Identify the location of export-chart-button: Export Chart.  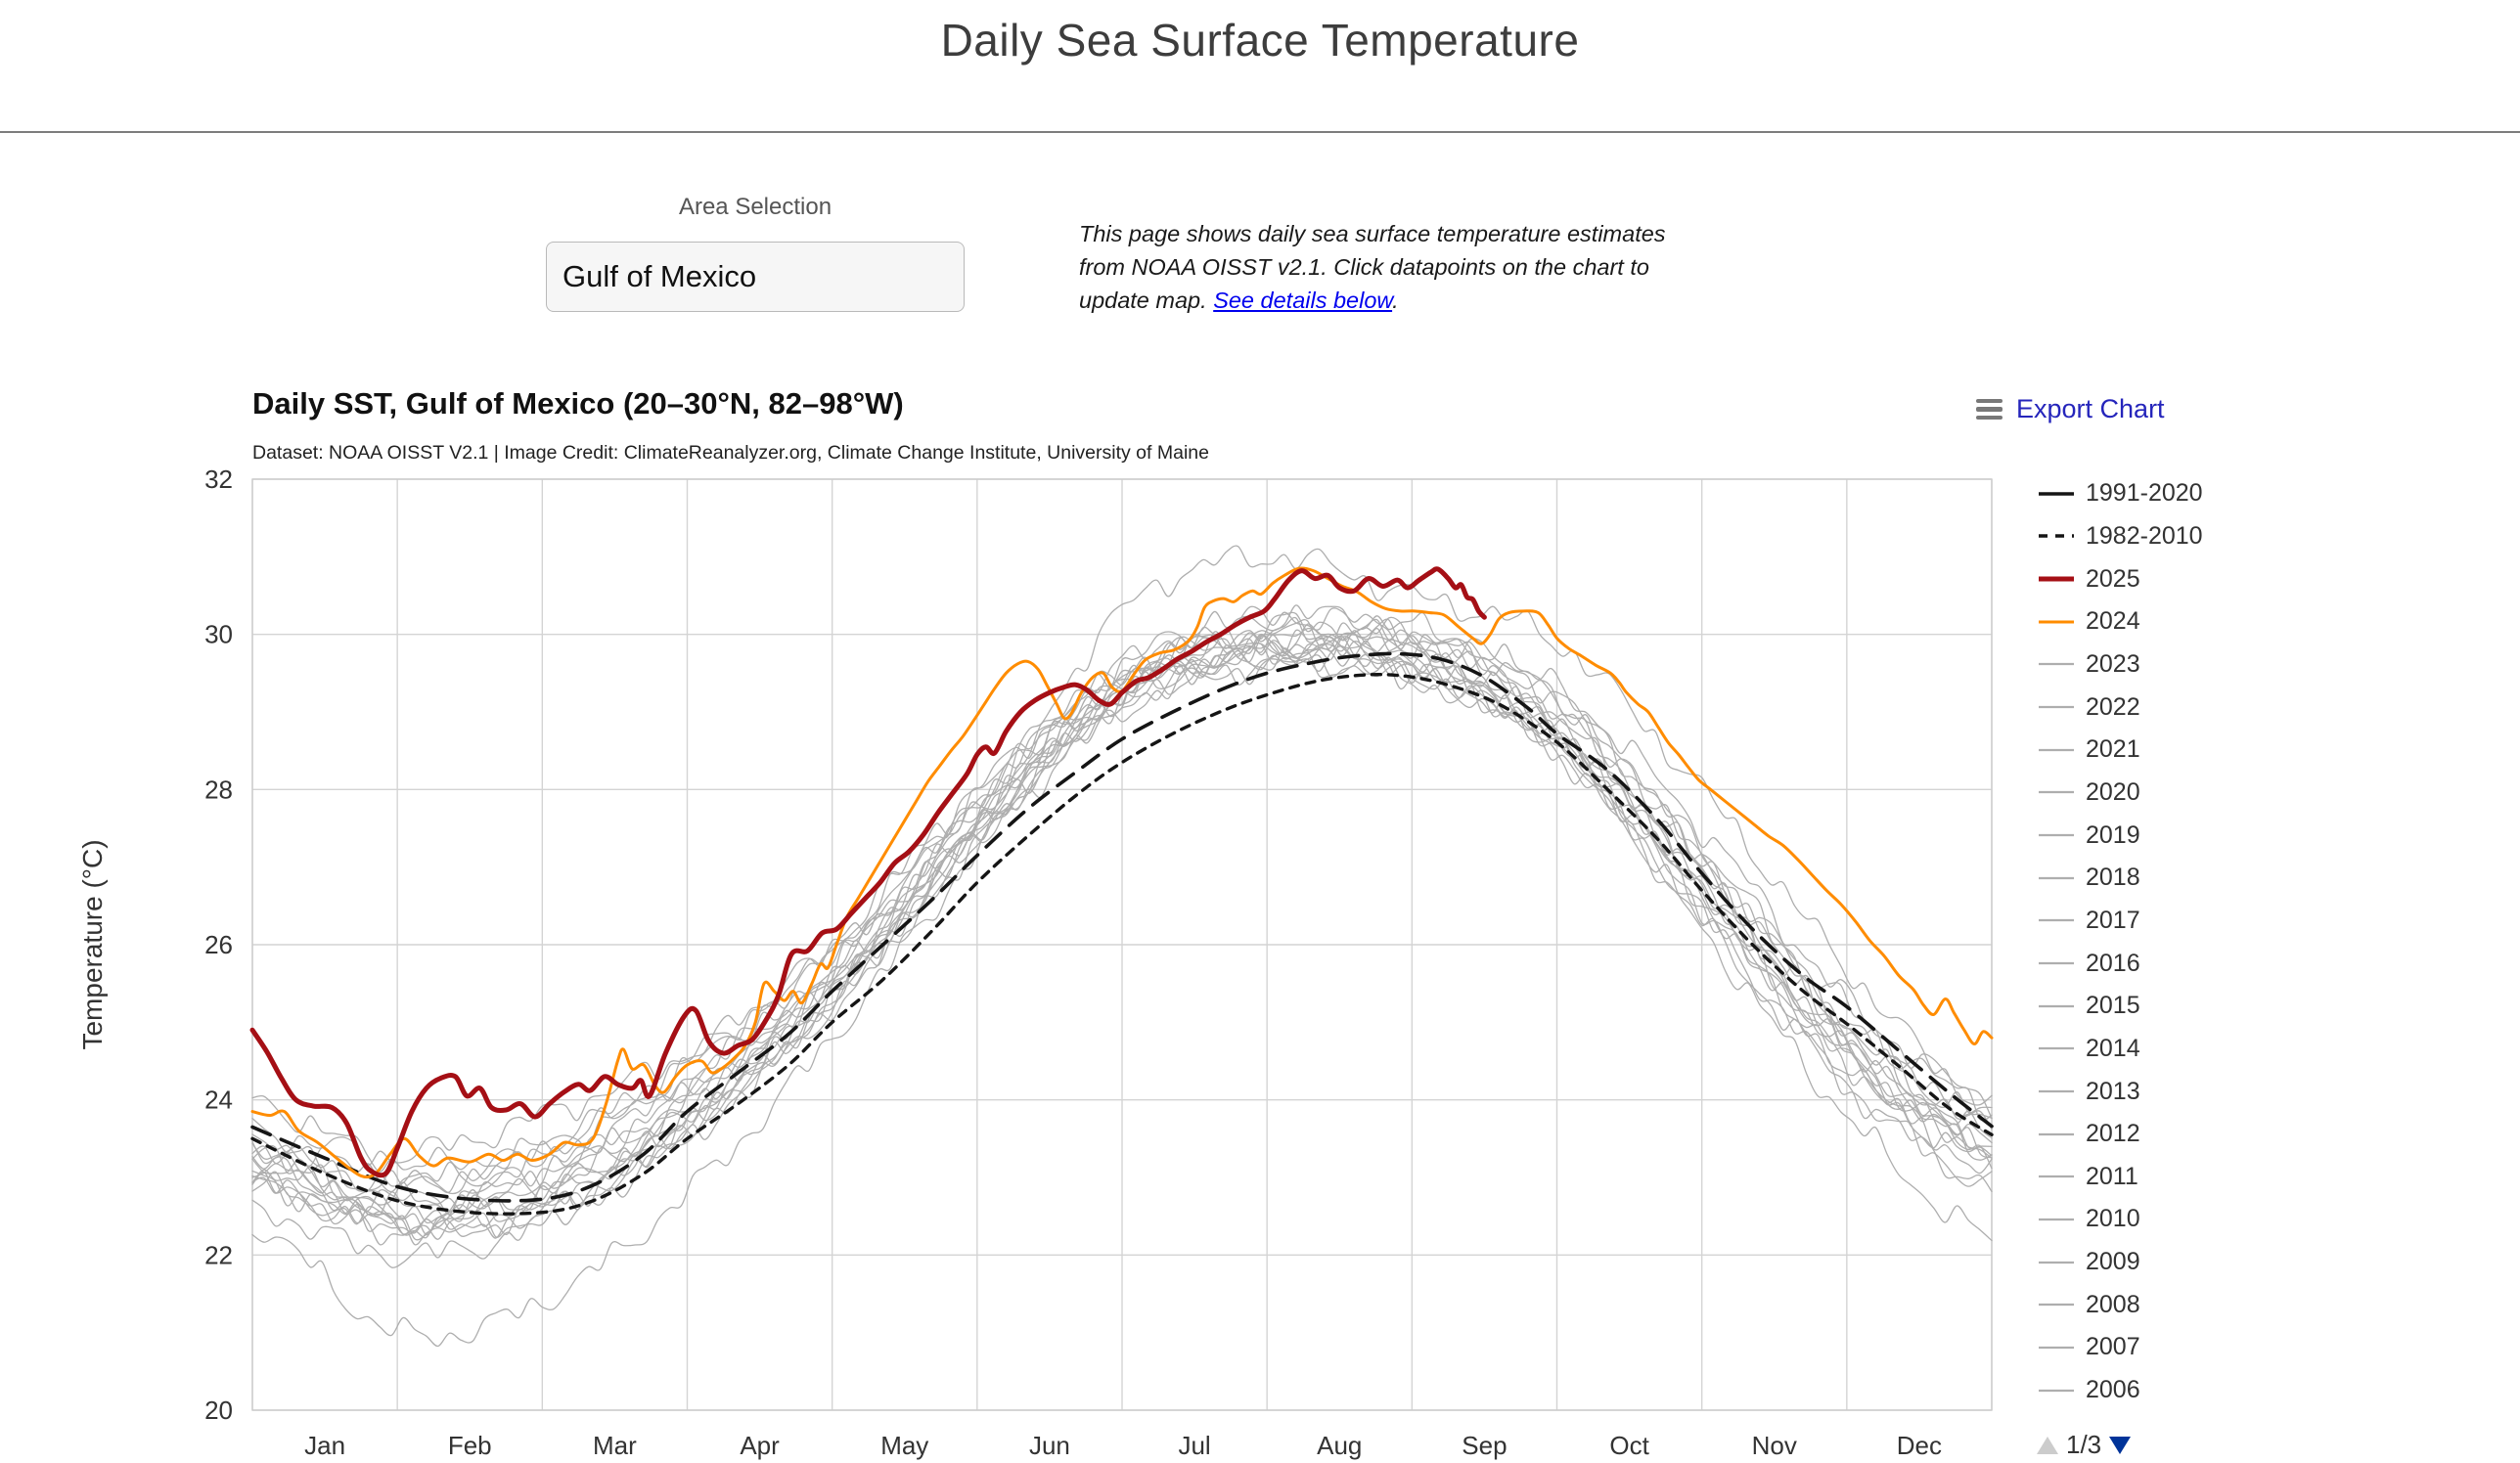
(2070, 409).